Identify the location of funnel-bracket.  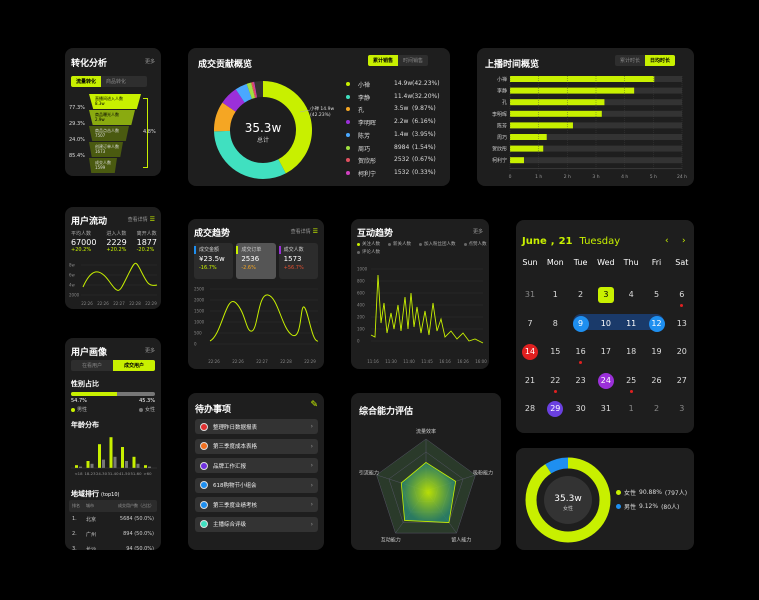
(145, 133).